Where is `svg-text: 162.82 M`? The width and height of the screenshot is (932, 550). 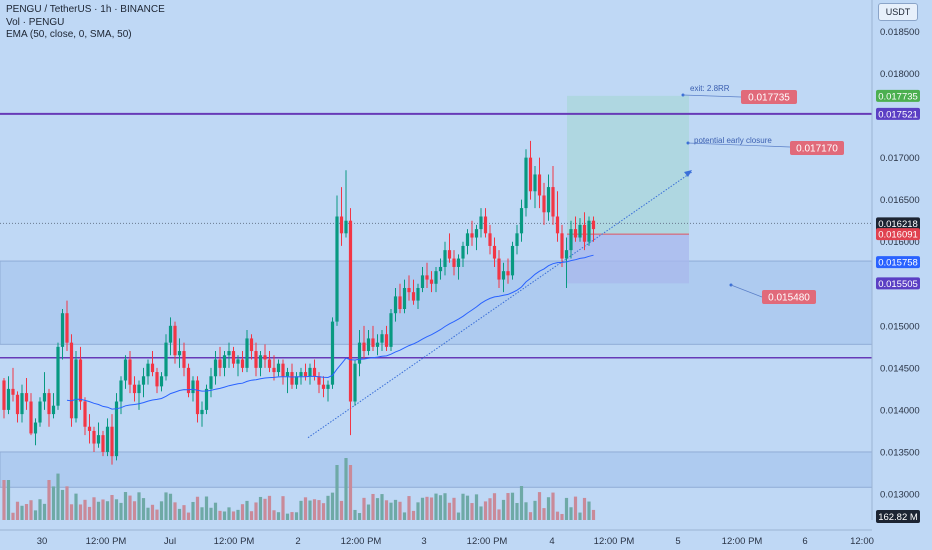 svg-text: 162.82 M is located at coordinates (898, 517).